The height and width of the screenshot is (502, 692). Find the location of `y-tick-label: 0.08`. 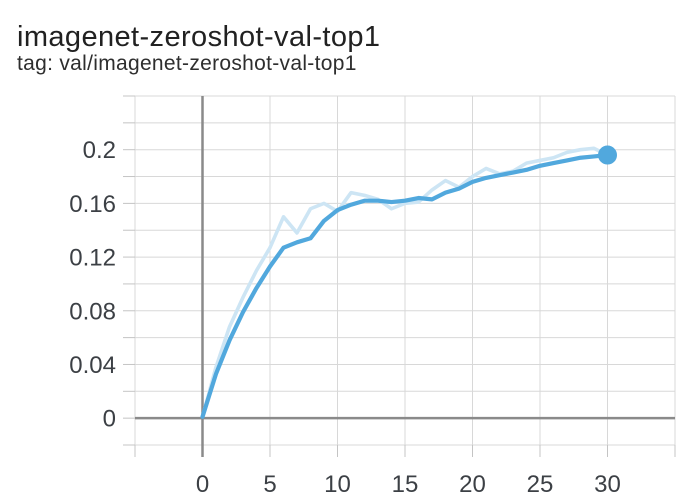

y-tick-label: 0.08 is located at coordinates (92, 311).